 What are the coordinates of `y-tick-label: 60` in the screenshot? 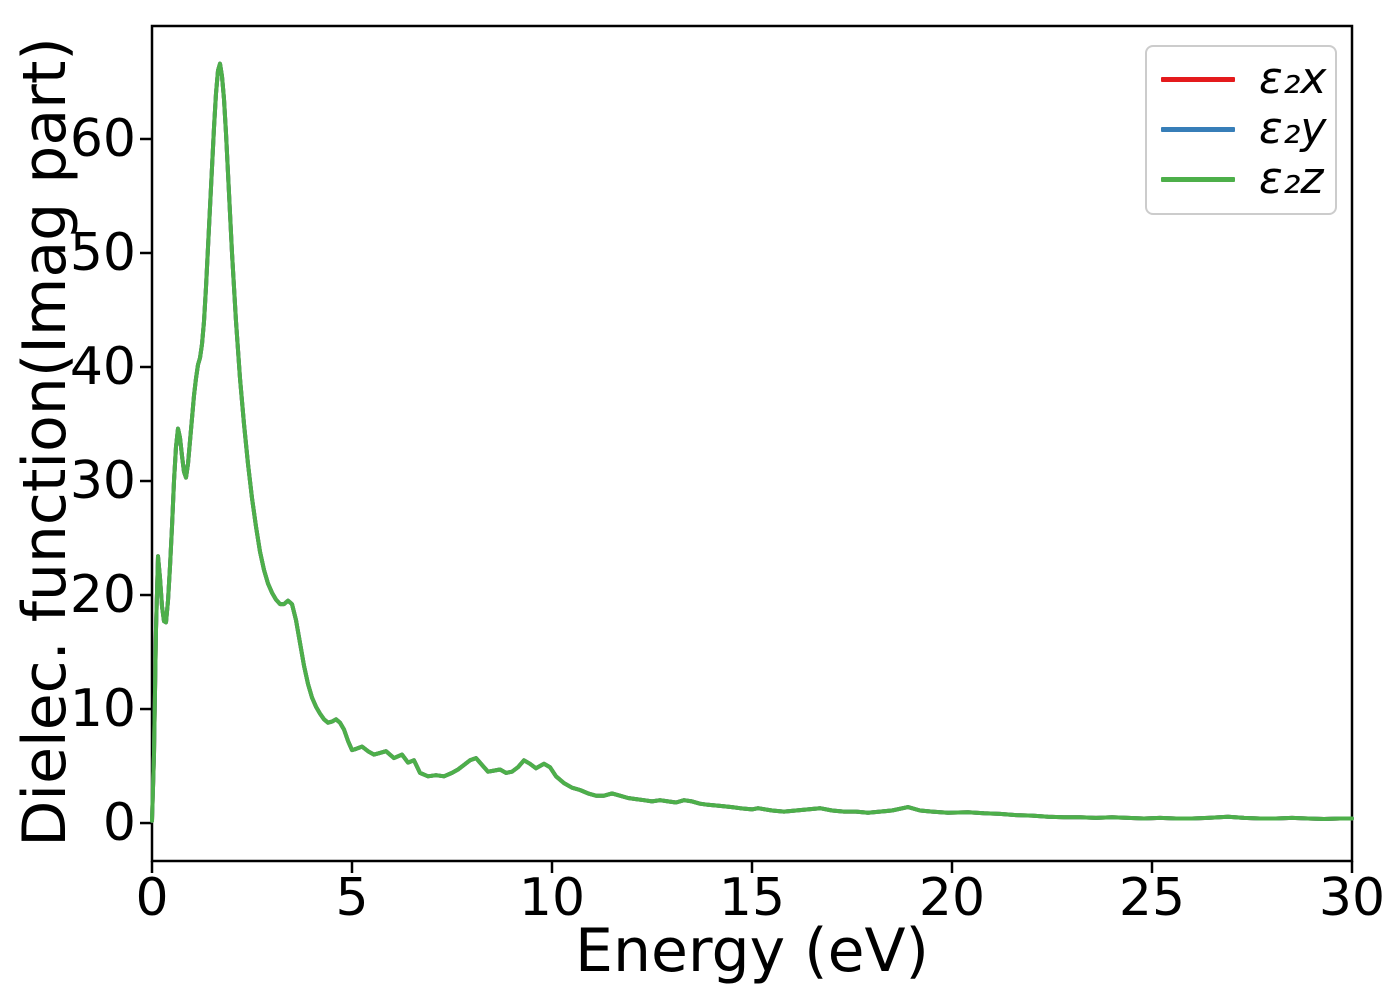 It's located at (102, 138).